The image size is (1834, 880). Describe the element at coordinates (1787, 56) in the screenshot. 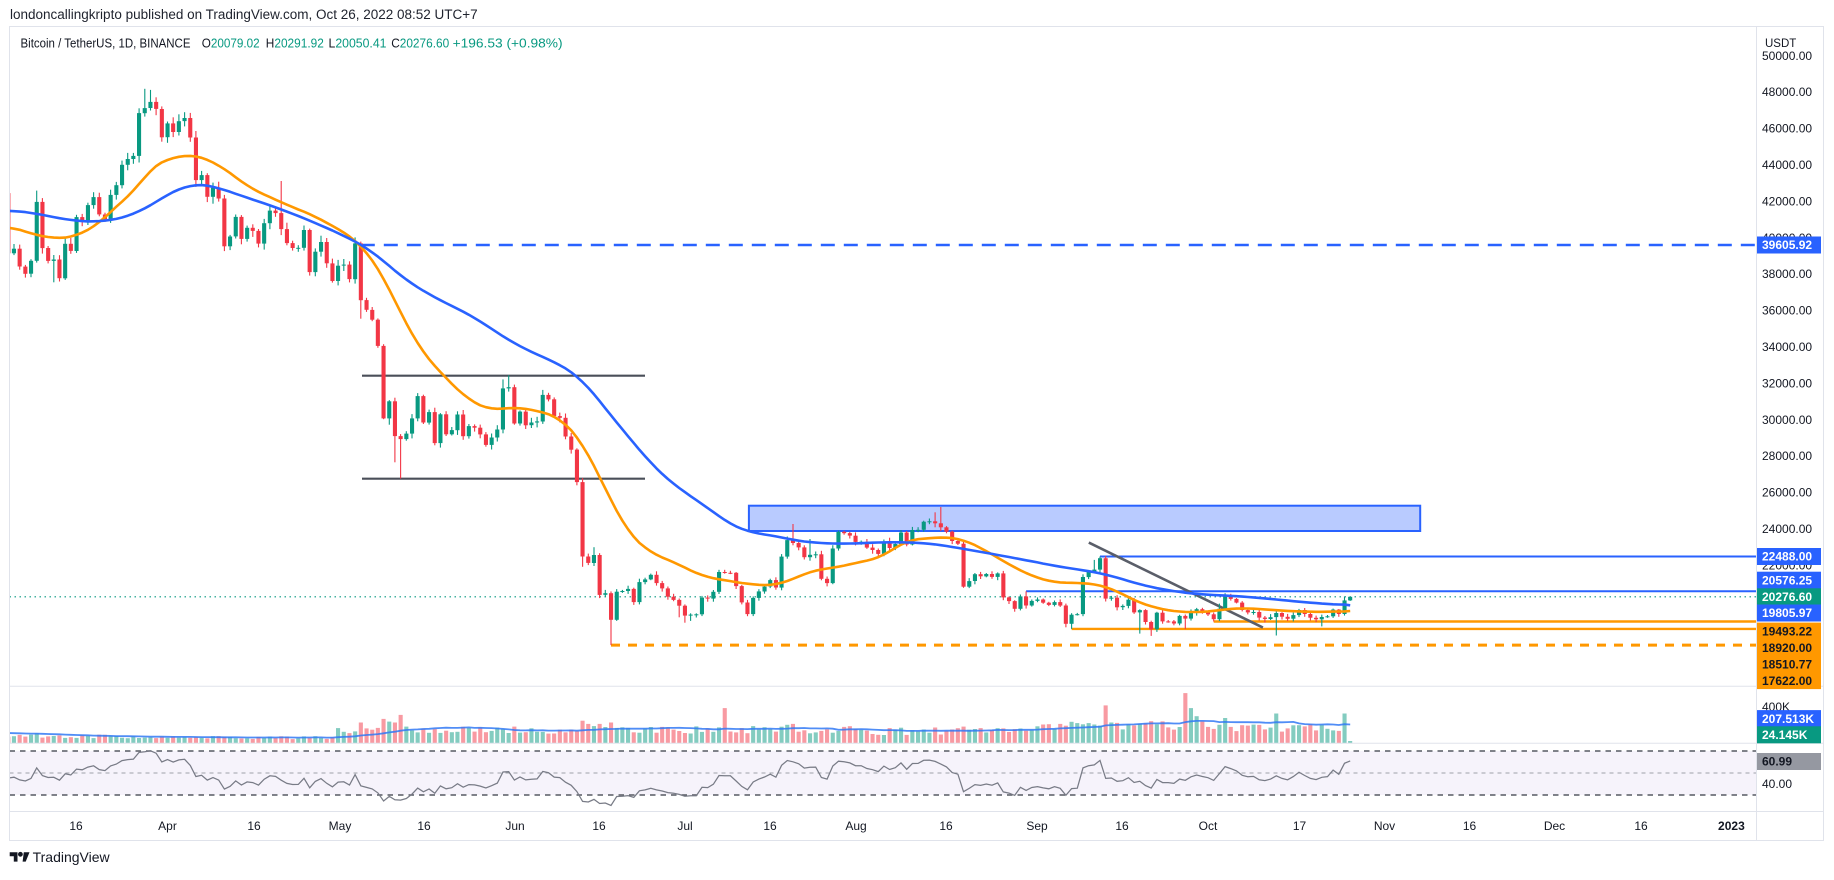

I see `svg-text: 50000.00` at that location.